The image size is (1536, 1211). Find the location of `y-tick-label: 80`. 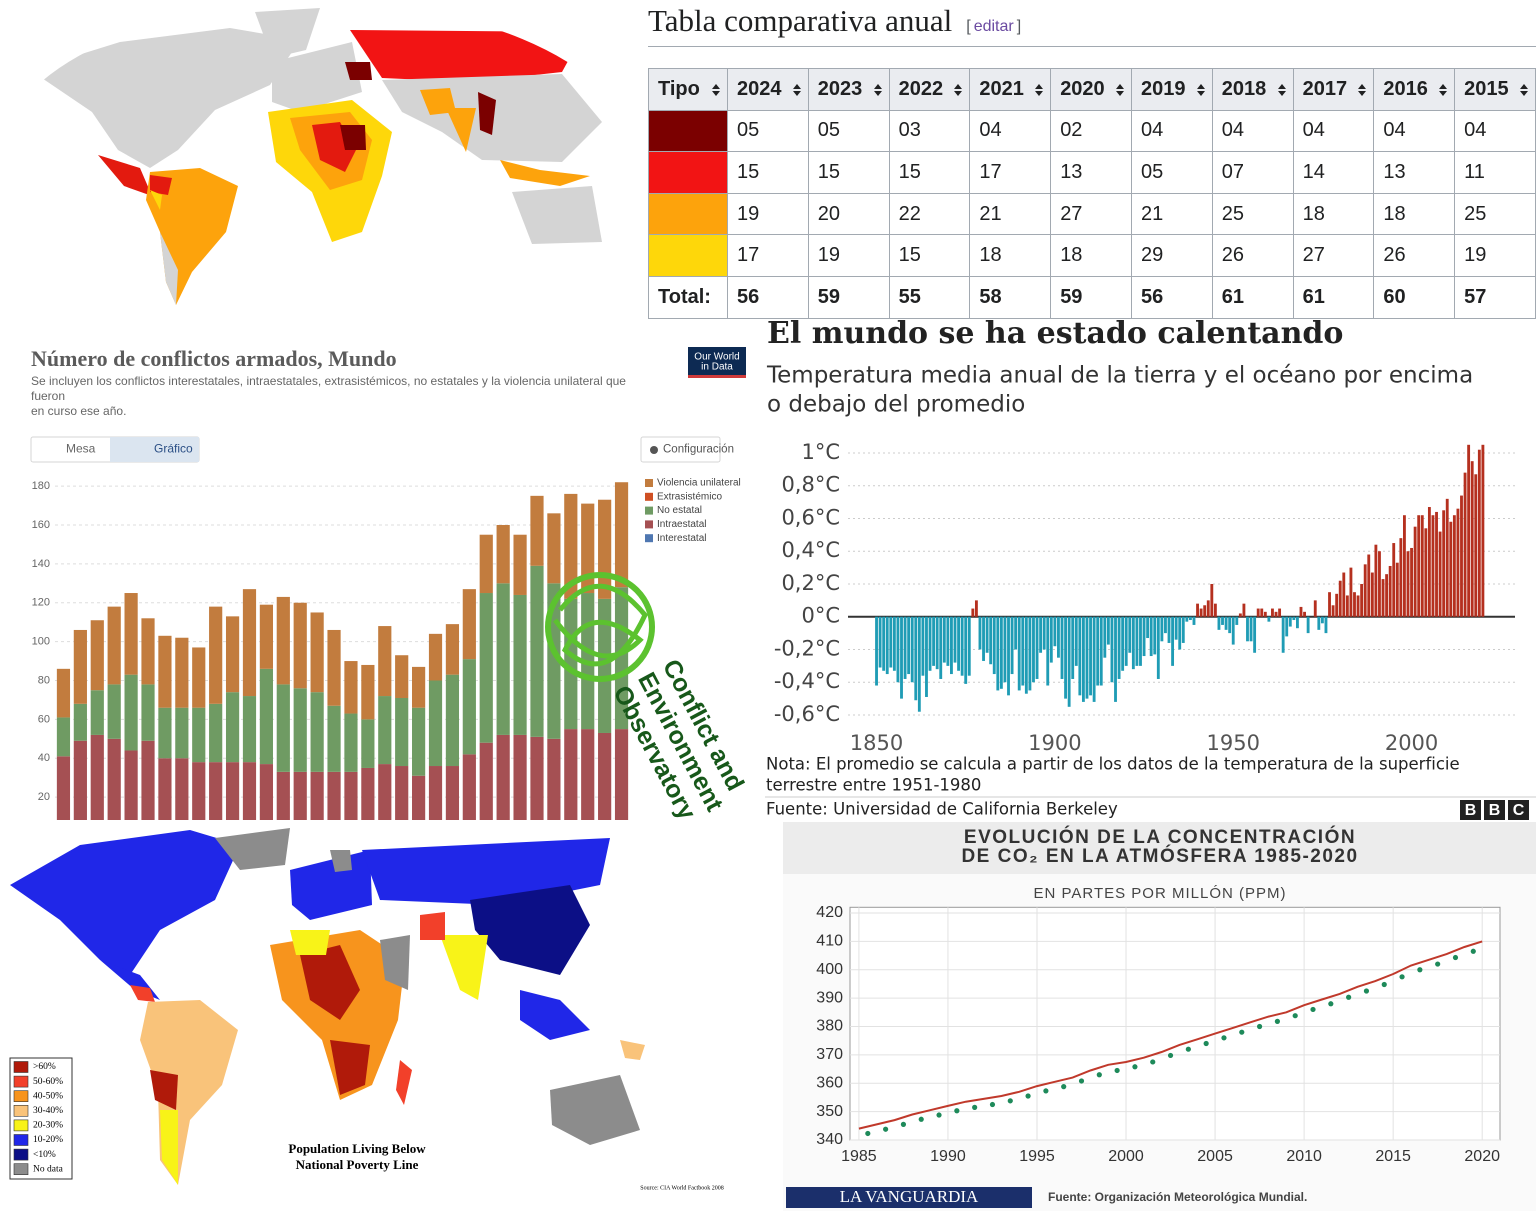

y-tick-label: 80 is located at coordinates (44, 680).